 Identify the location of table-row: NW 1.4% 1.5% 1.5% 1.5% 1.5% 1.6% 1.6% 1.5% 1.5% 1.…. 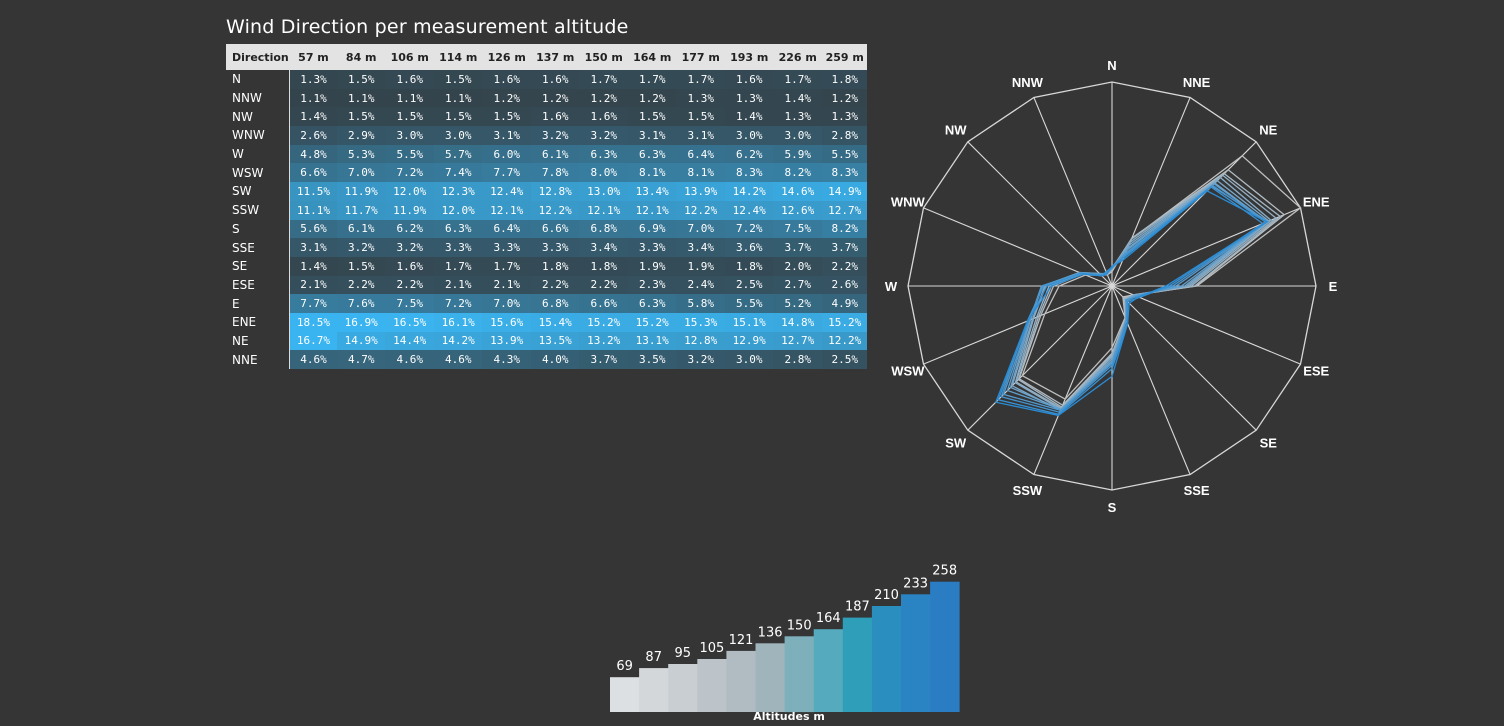
(547, 117).